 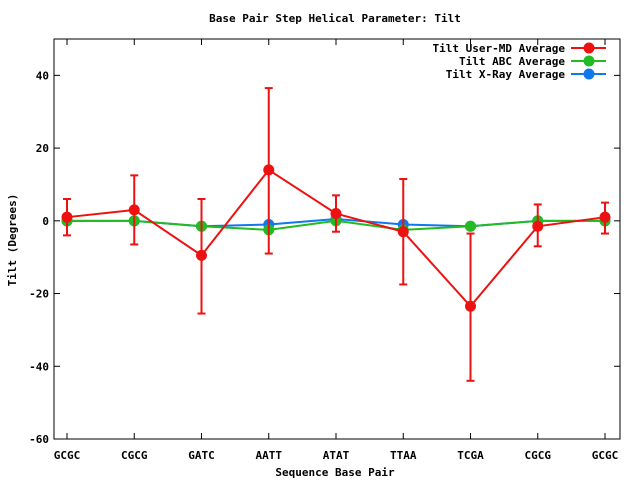 What do you see at coordinates (39, 366) in the screenshot?
I see `y-tick-label: -40` at bounding box center [39, 366].